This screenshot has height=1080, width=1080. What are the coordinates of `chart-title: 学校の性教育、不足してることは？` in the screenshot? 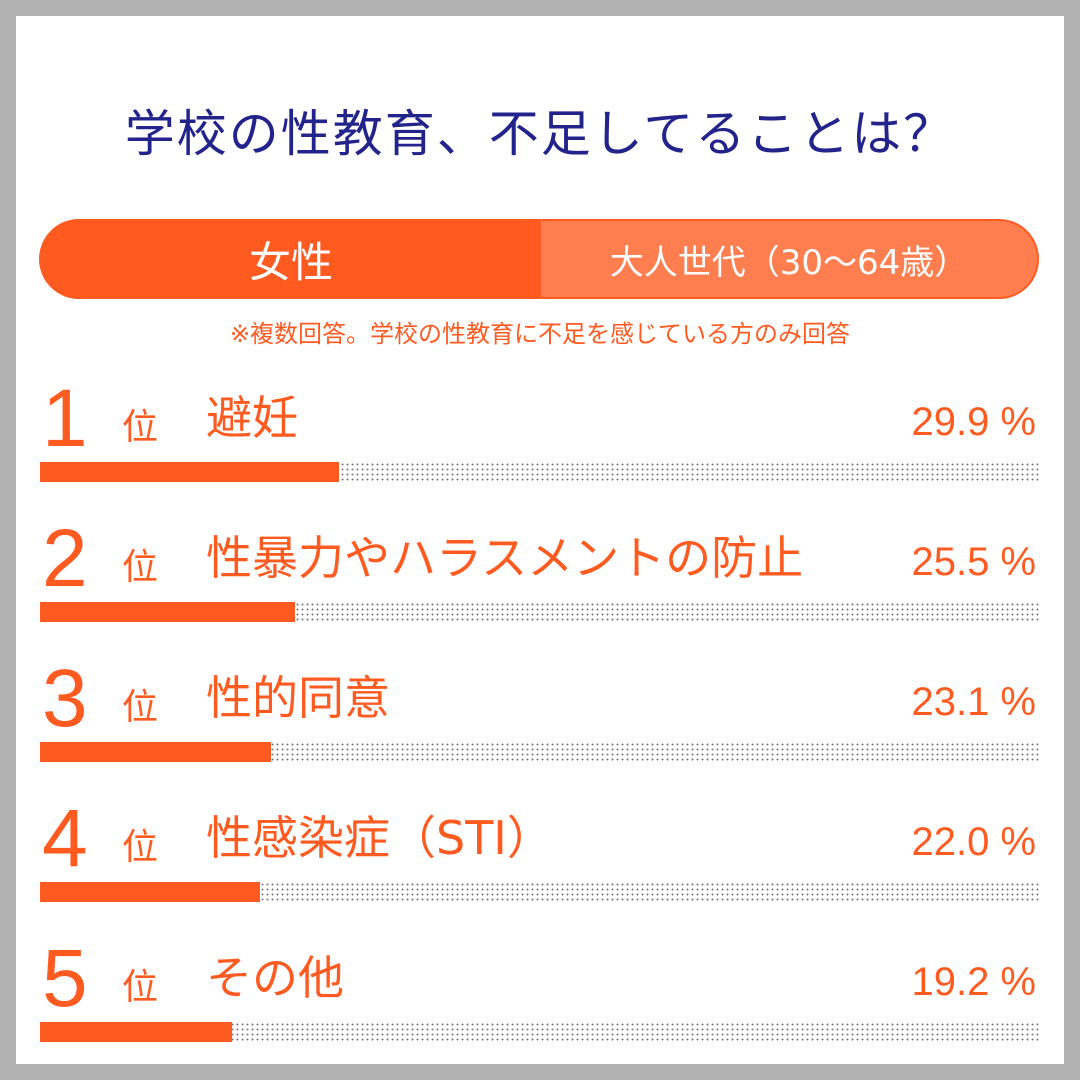 It's located at (540, 134).